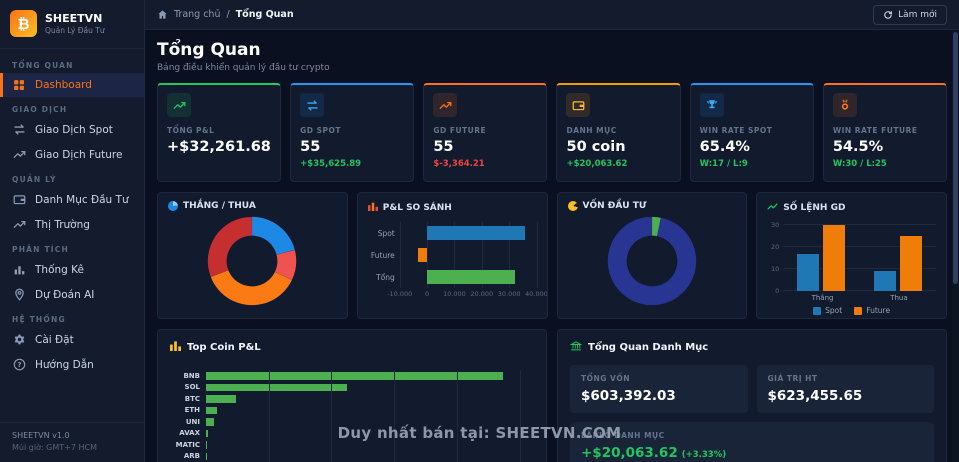 The height and width of the screenshot is (462, 959). What do you see at coordinates (187, 444) in the screenshot?
I see `axis-category-label: MATIC` at bounding box center [187, 444].